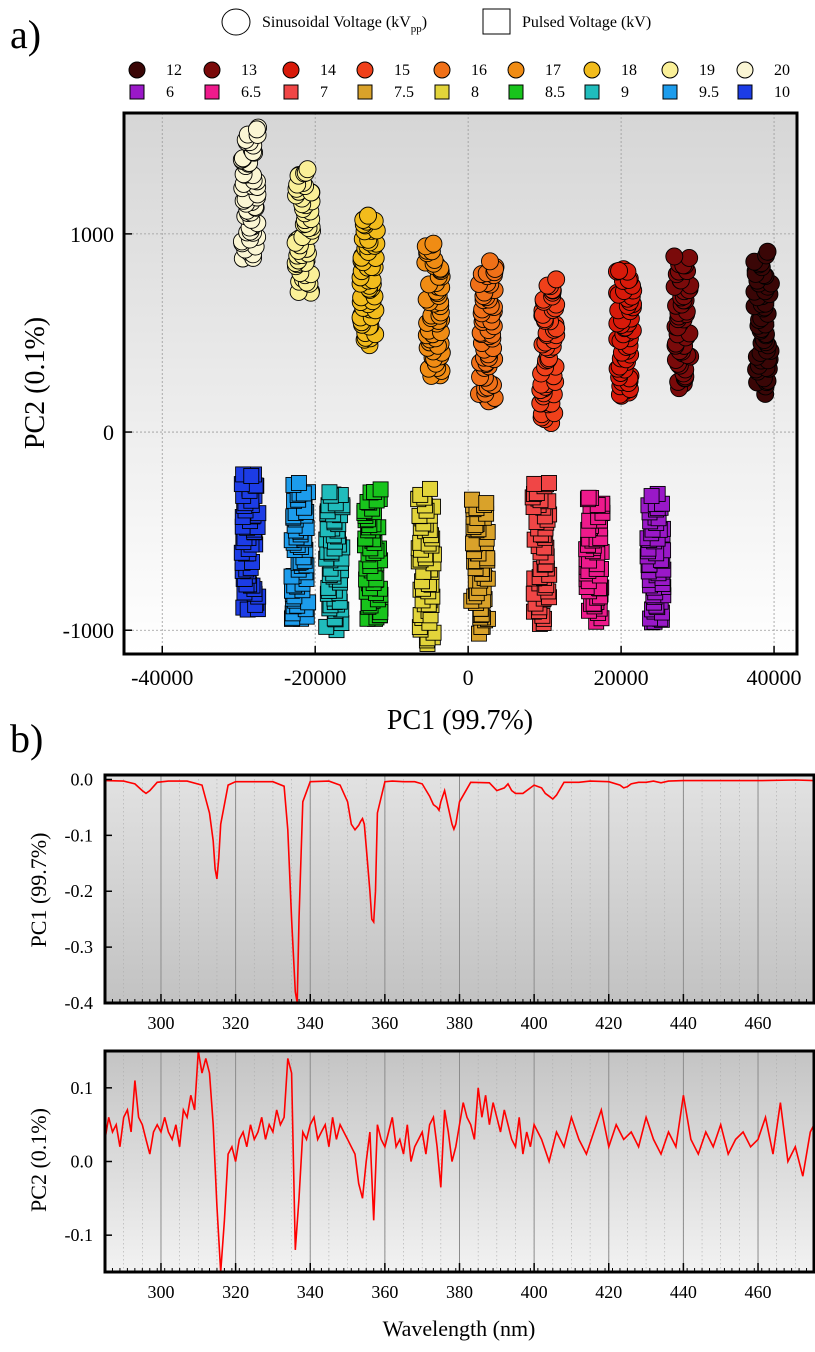 This screenshot has width=815, height=1352. I want to click on x-tick-label: -20000, so click(315, 677).